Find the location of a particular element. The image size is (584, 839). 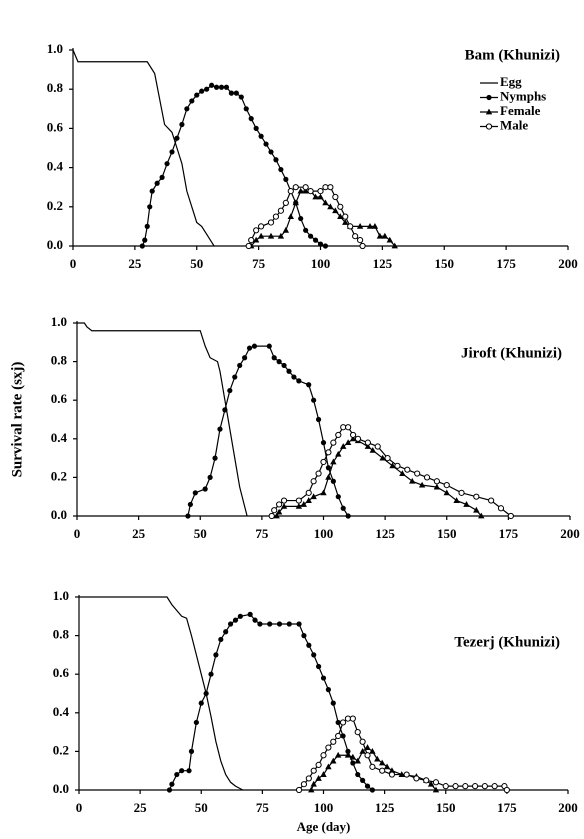

x-tick-label: 25 is located at coordinates (139, 533).